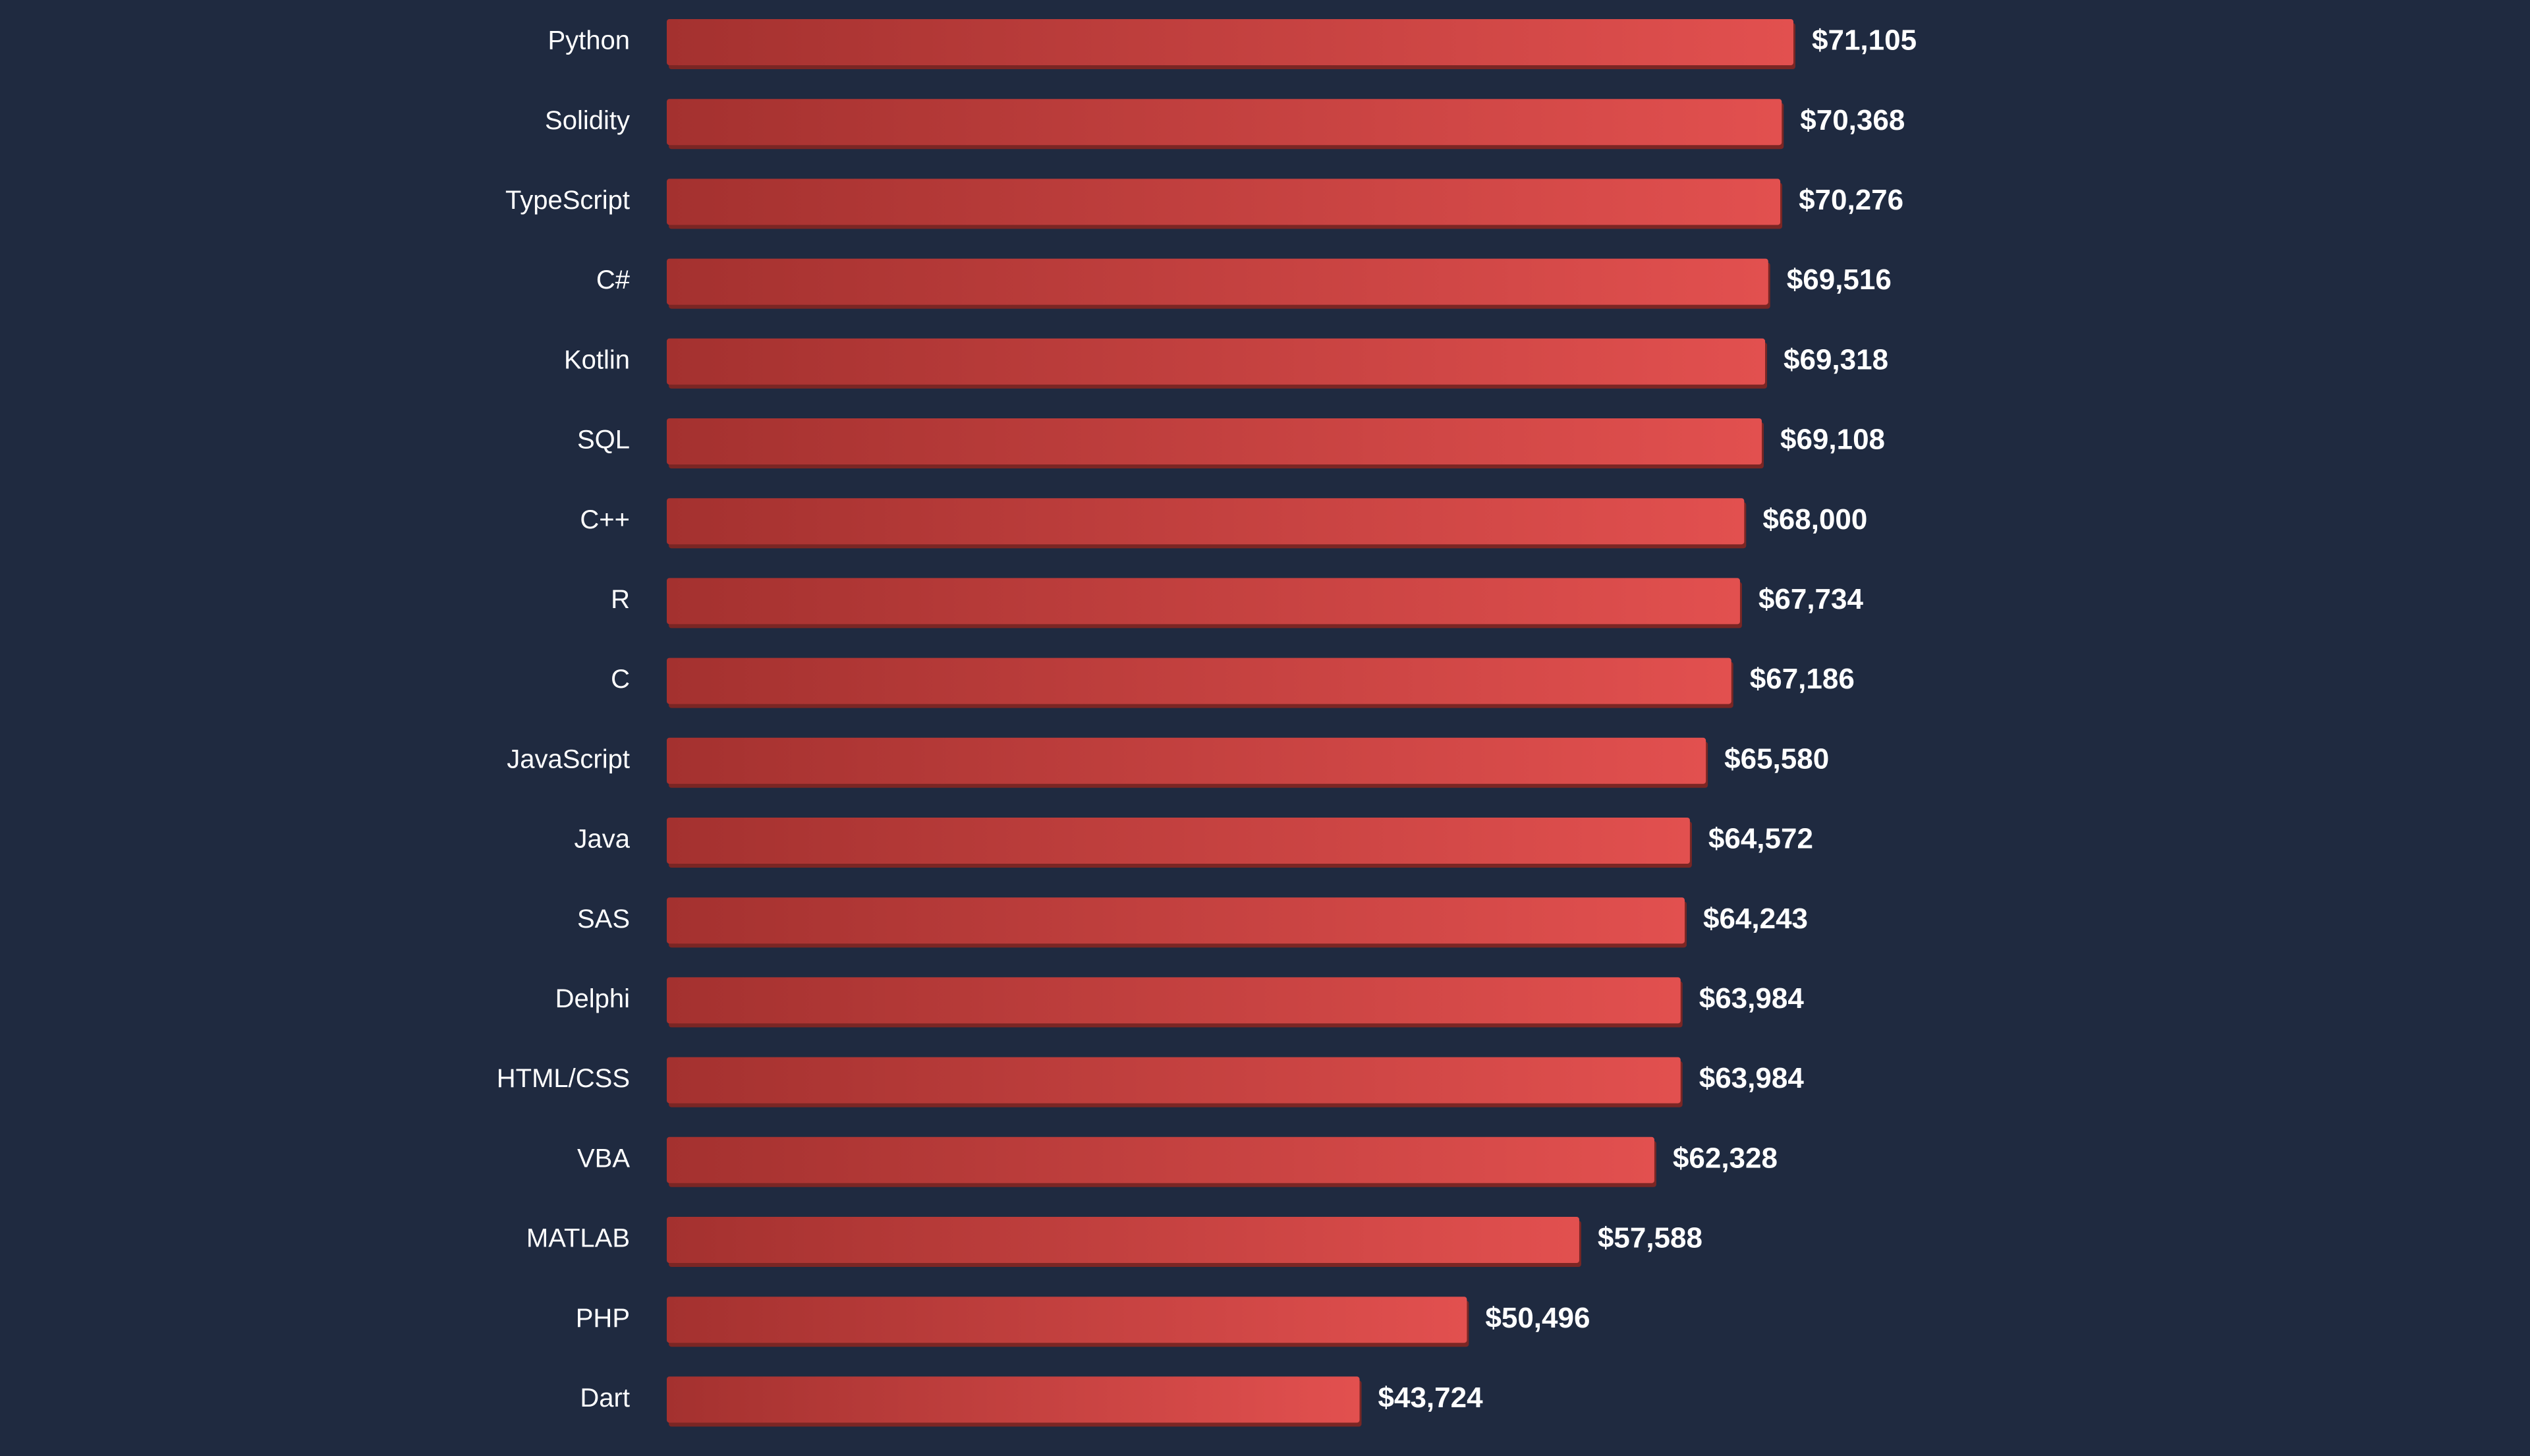 This screenshot has height=1456, width=2530. I want to click on category-label: Python, so click(589, 40).